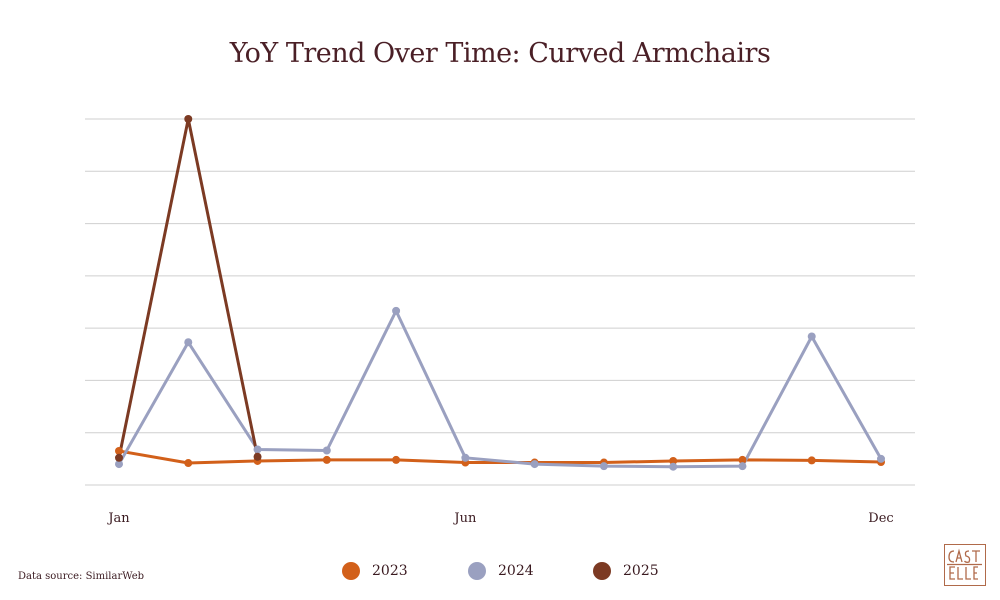 Image resolution: width=1000 pixels, height=600 pixels. I want to click on legend-label-2024: 2024, so click(516, 571).